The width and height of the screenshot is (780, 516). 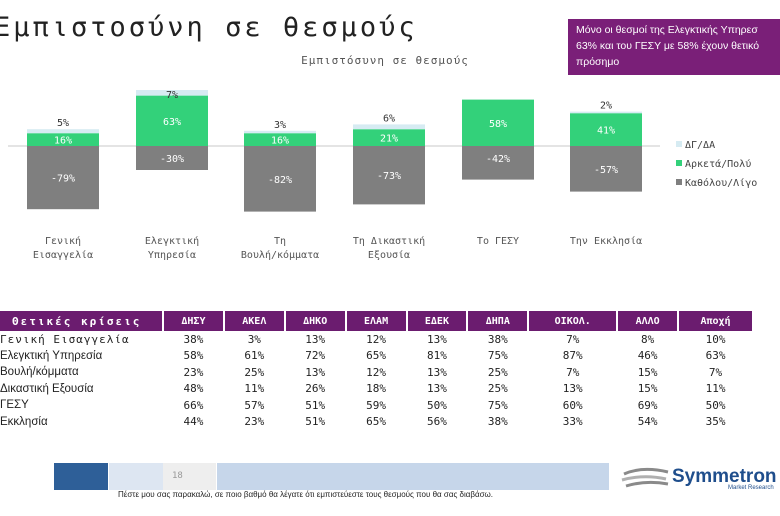 What do you see at coordinates (193, 339) in the screenshot?
I see `table-cell: 38%` at bounding box center [193, 339].